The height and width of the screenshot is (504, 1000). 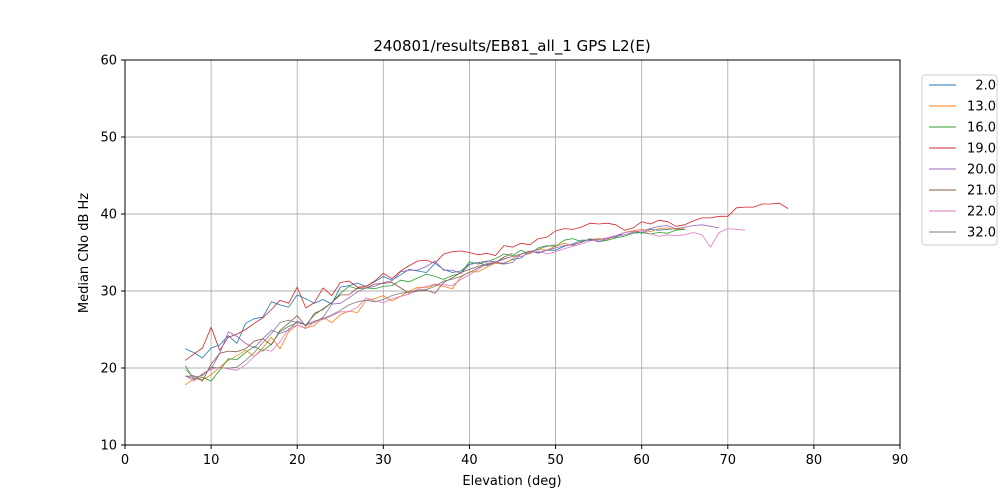 What do you see at coordinates (900, 460) in the screenshot?
I see `x-tick-label: 90` at bounding box center [900, 460].